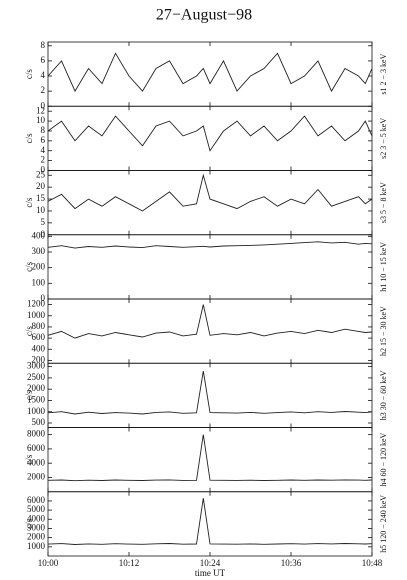 This screenshot has height=580, width=407. What do you see at coordinates (383, 73) in the screenshot?
I see `panel-label: s1 2 − 3 keV` at bounding box center [383, 73].